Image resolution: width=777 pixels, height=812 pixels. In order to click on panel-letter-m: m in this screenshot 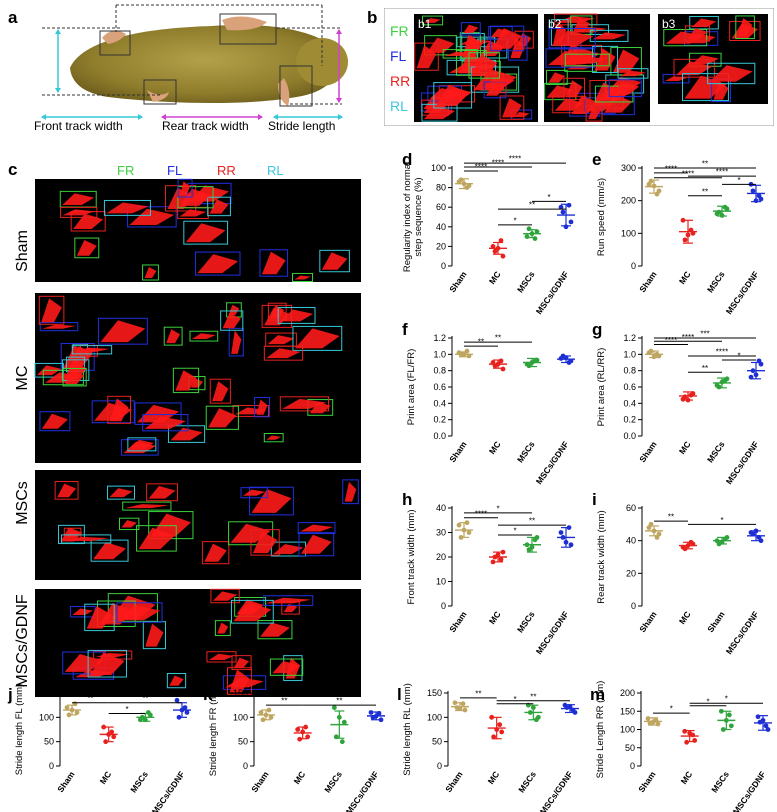, I will do `click(598, 694)`.